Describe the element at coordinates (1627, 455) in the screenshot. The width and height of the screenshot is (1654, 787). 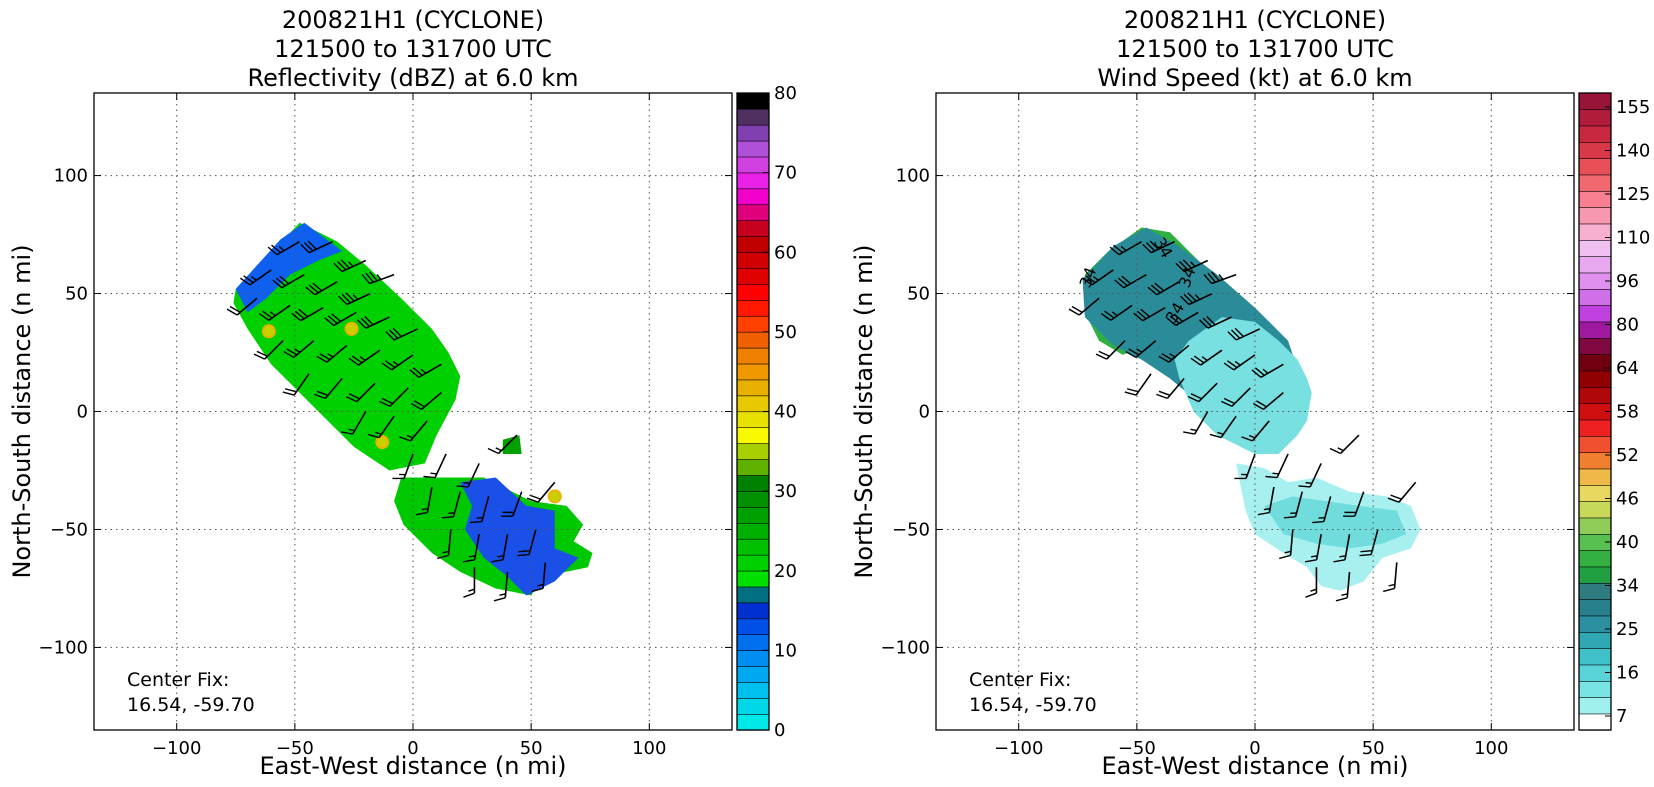
I see `colorbar-tick-label: 52` at that location.